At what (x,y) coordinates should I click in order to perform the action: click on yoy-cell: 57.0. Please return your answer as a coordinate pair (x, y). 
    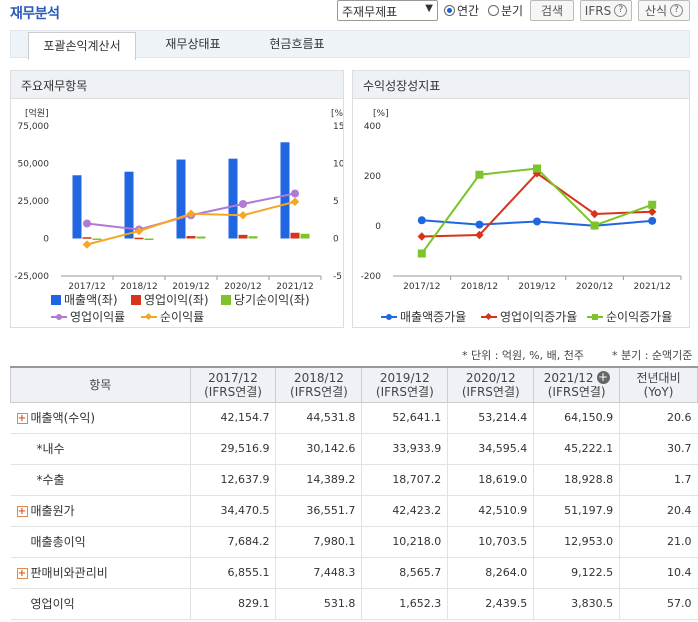
    Looking at the image, I should click on (658, 604).